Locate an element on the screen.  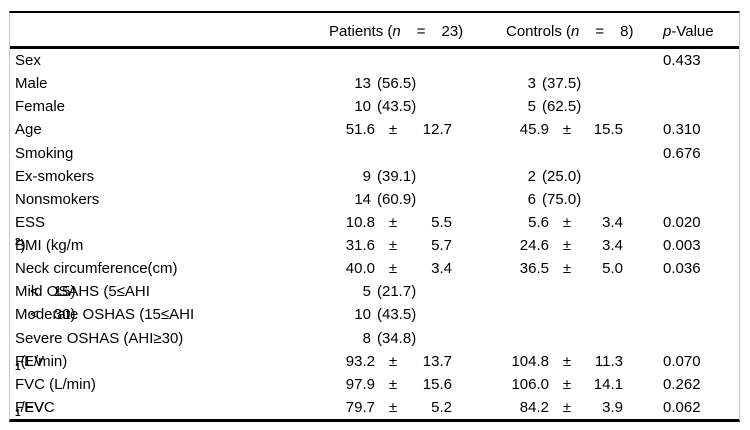
table-row: Male 13 (56.5) 3 (37.5) is located at coordinates (374, 83).